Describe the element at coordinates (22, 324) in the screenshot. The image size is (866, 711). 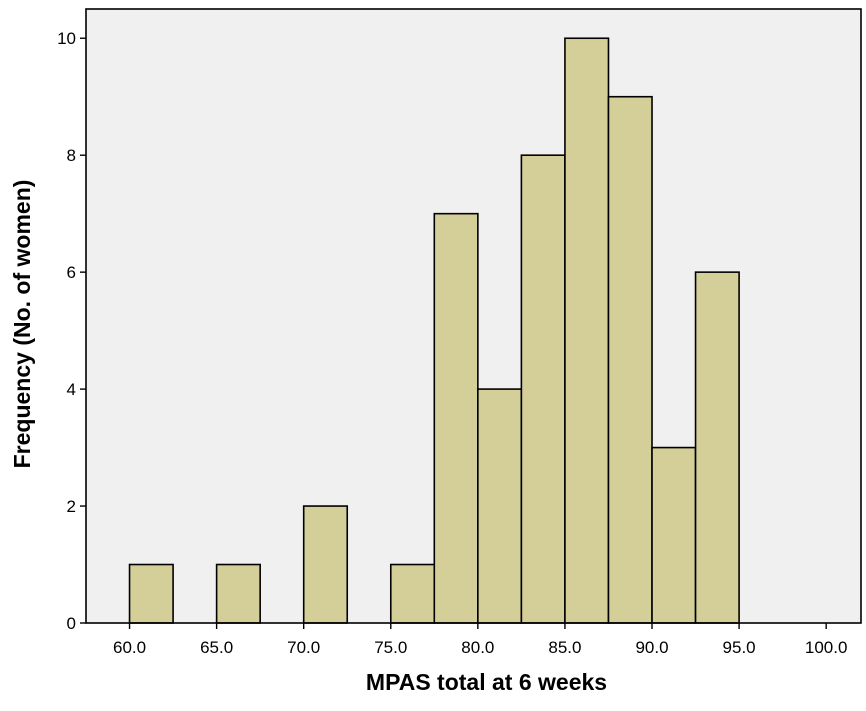
I see `y-axis-label: Frequency (No. of women)` at that location.